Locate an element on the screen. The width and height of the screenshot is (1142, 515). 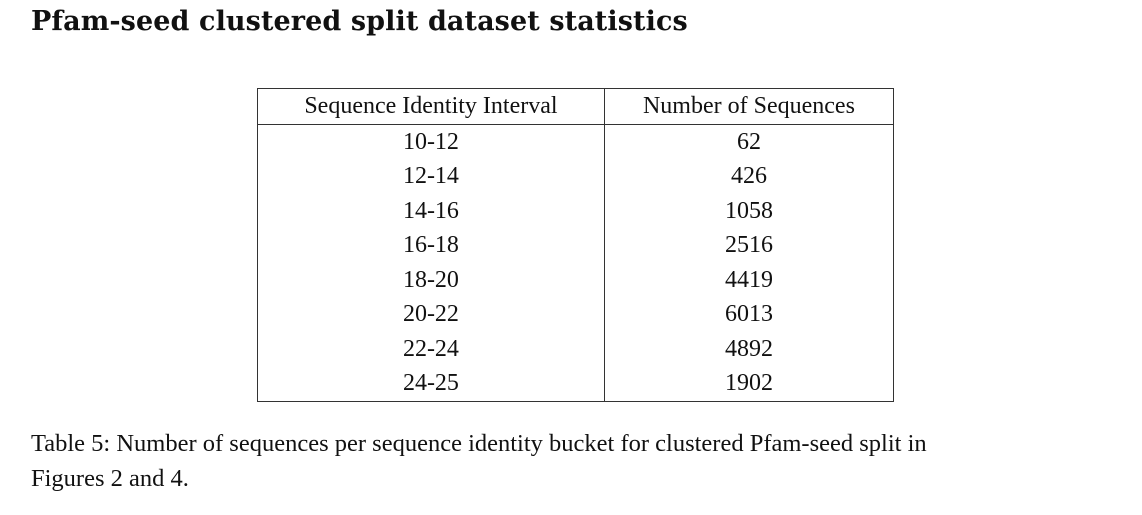
count-cell: 6013 is located at coordinates (748, 314).